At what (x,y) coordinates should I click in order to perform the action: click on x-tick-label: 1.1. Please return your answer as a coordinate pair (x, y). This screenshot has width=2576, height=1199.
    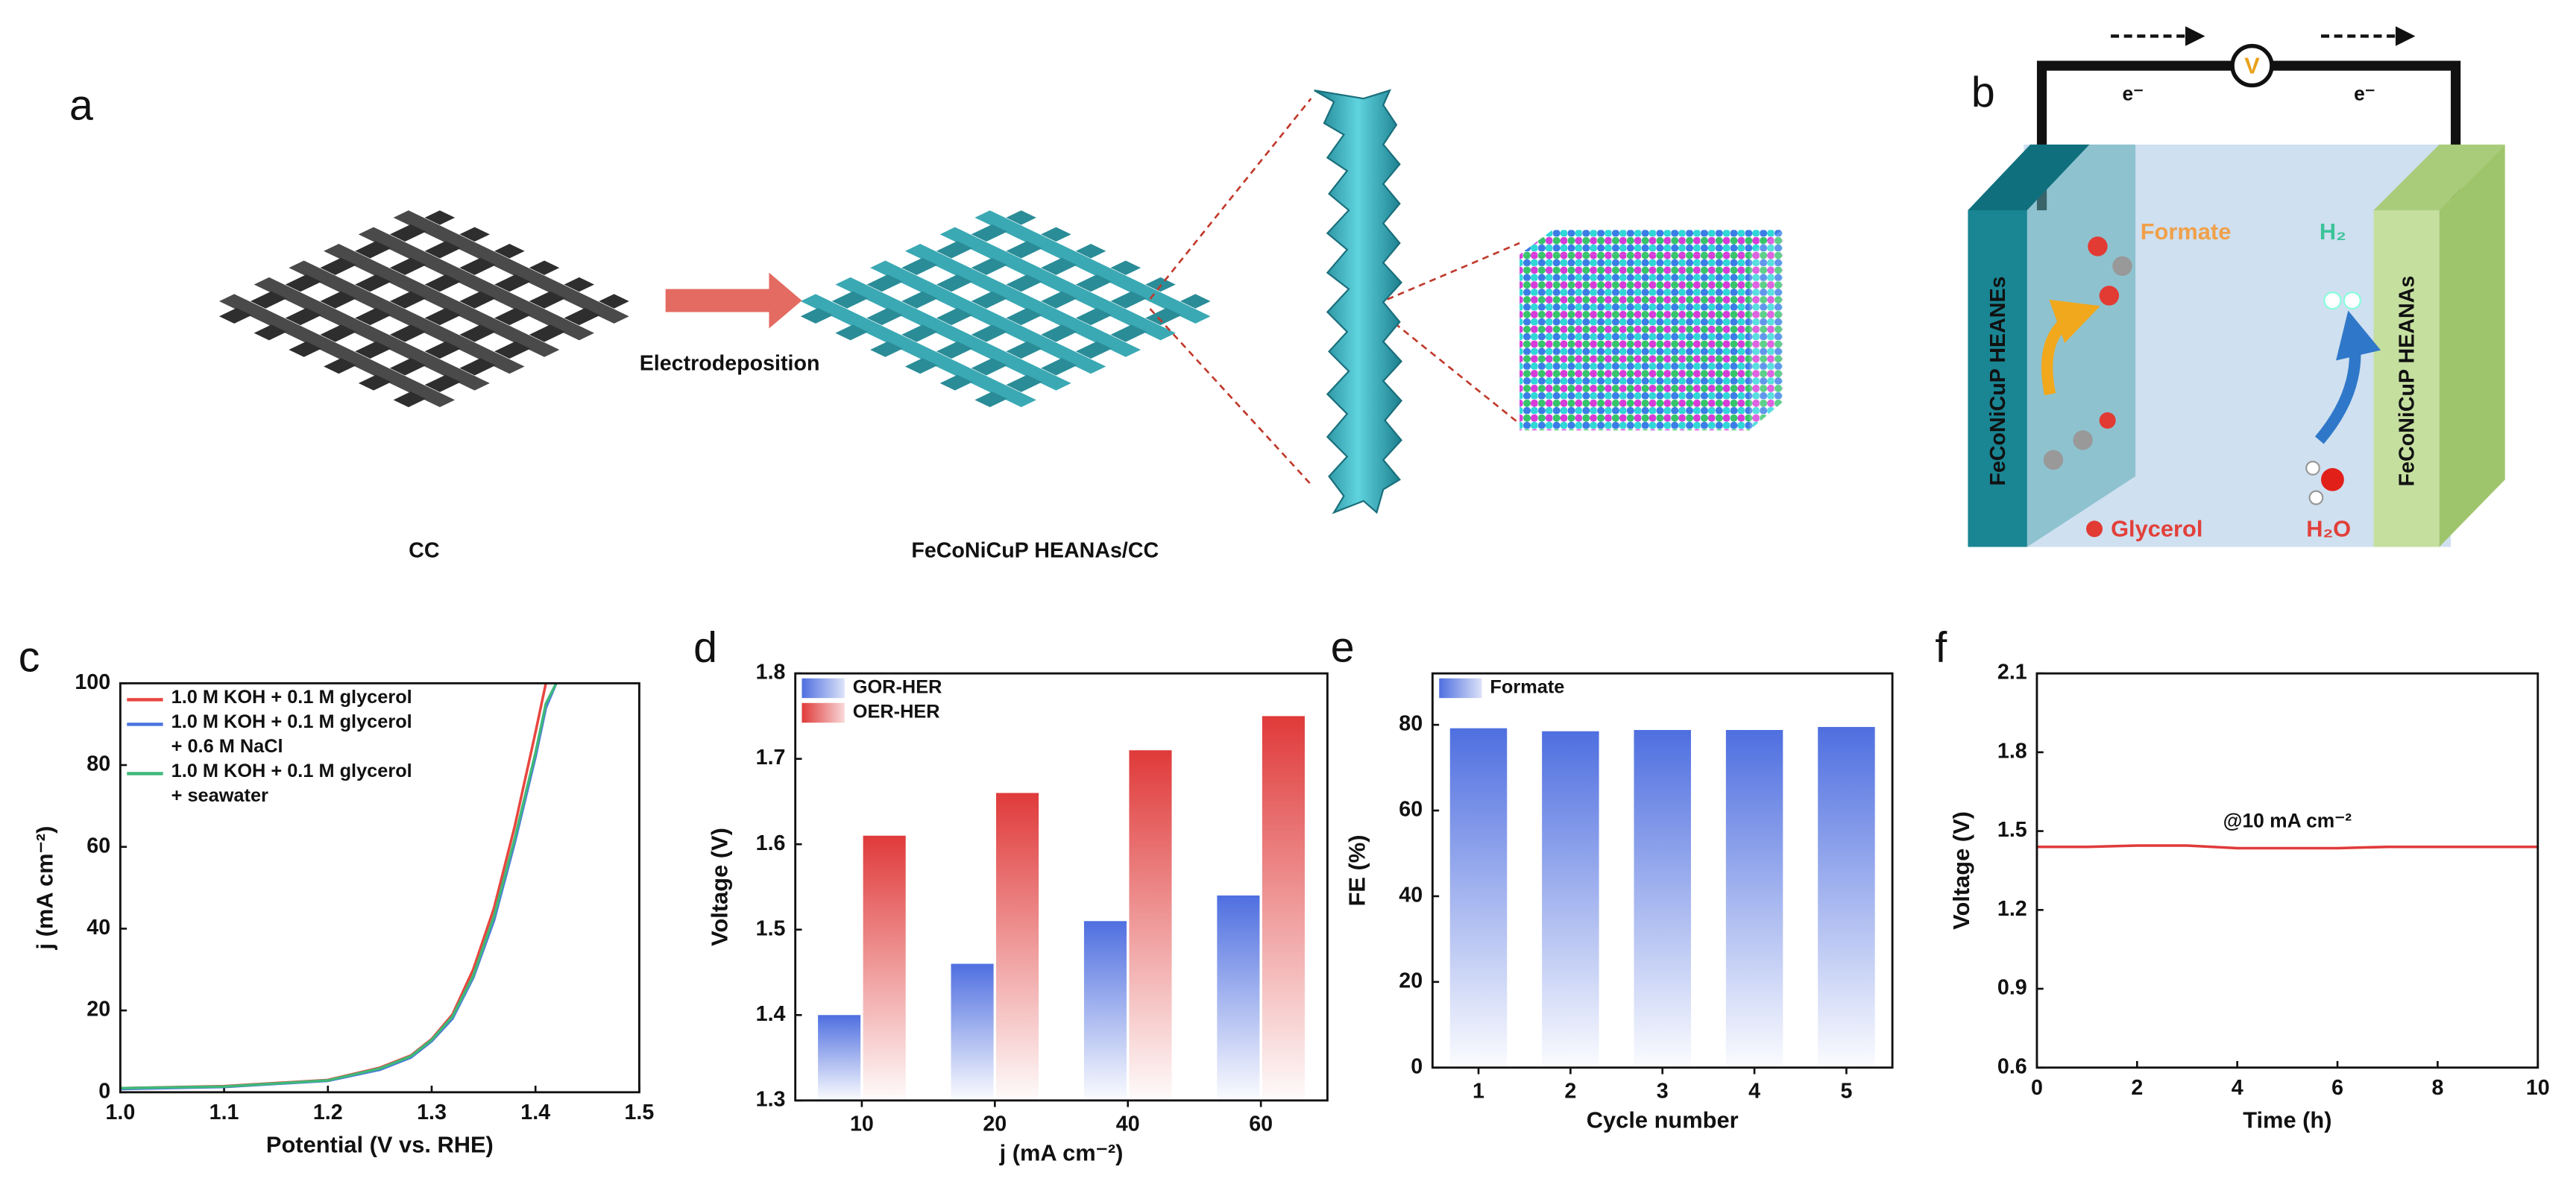
    Looking at the image, I should click on (224, 1112).